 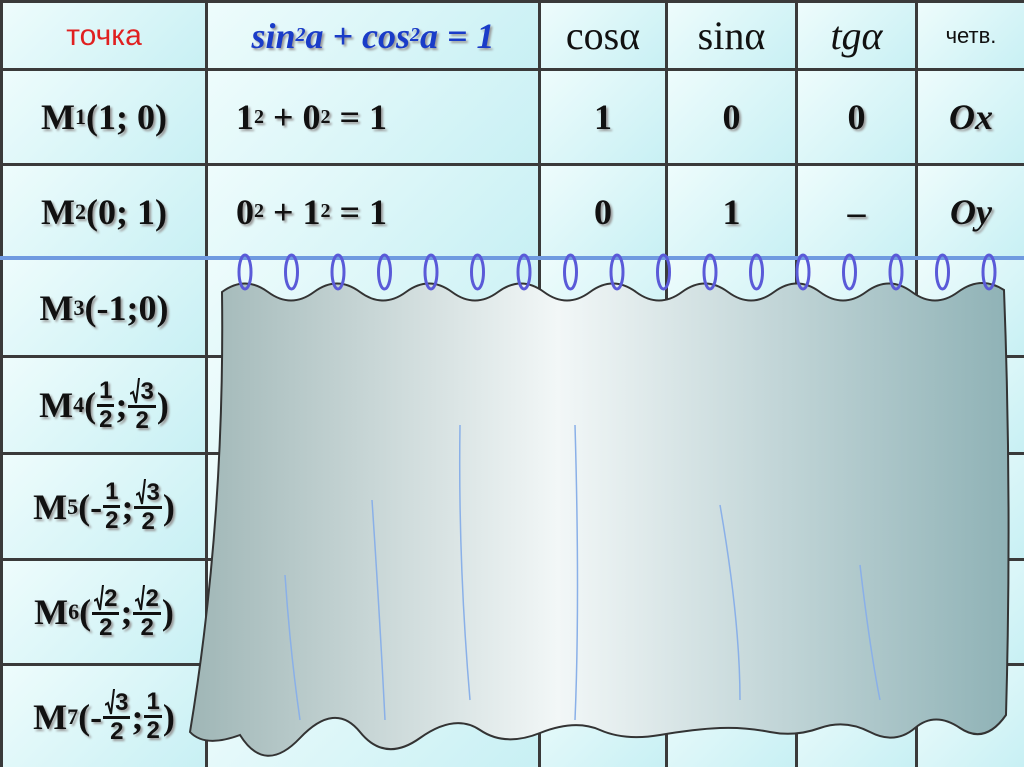 What do you see at coordinates (457, 35) in the screenshot?
I see `formula-part: a = 1` at bounding box center [457, 35].